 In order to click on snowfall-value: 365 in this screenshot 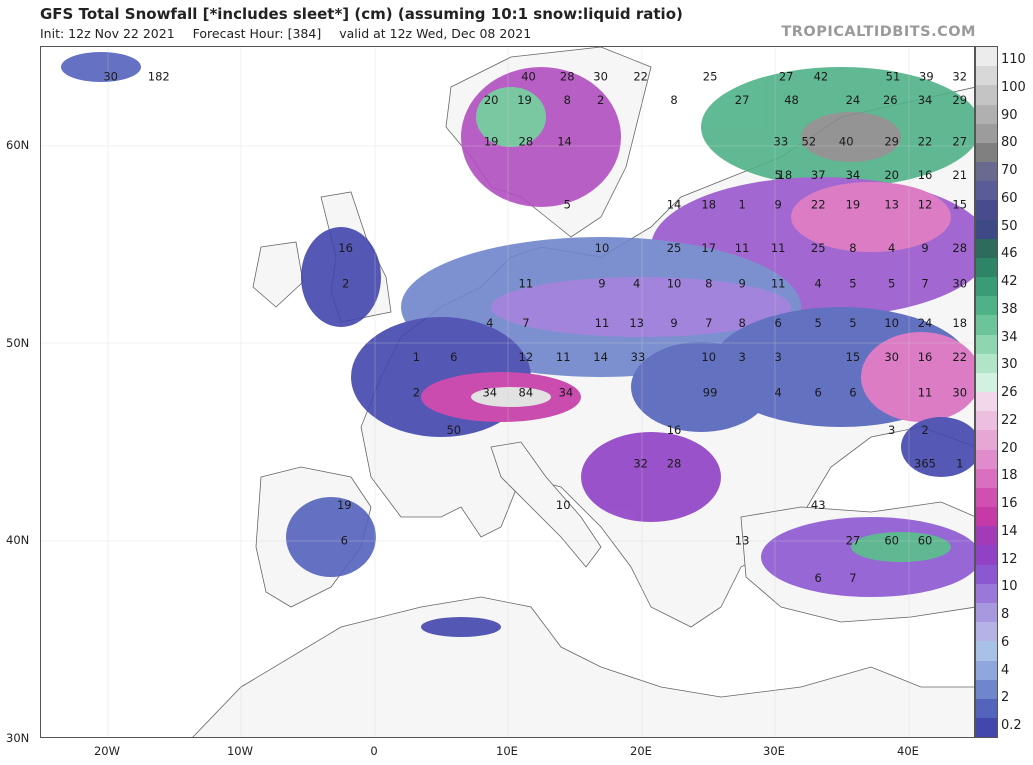, I will do `click(925, 463)`.